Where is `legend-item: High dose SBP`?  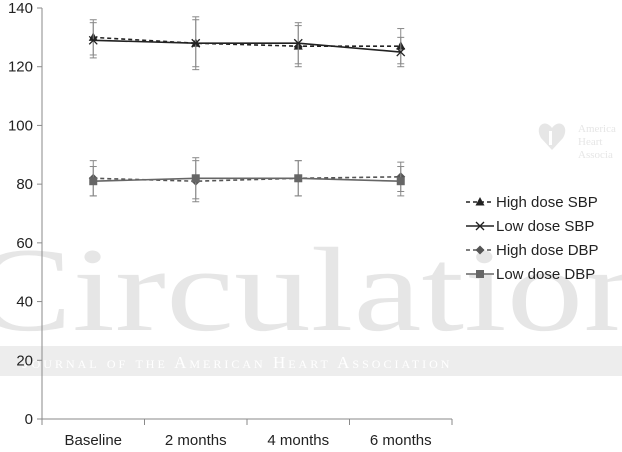
legend-item: High dose SBP is located at coordinates (532, 202).